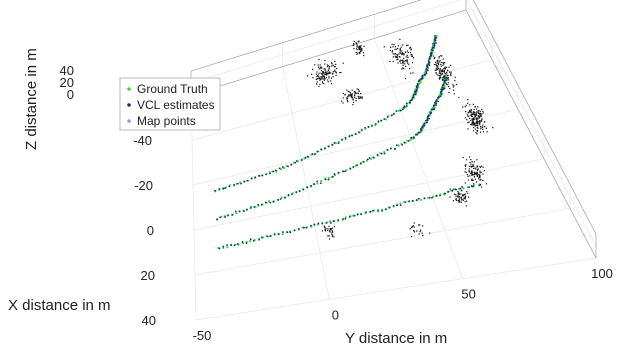  What do you see at coordinates (149, 320) in the screenshot?
I see `x-tick-label: 40` at bounding box center [149, 320].